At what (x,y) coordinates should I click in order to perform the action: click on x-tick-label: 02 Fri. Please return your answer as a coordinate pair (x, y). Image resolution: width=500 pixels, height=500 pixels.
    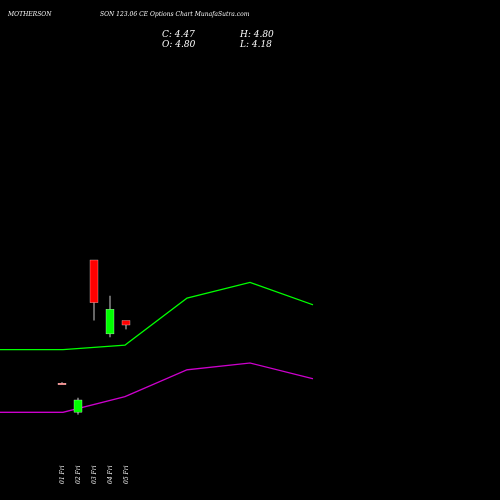
    Looking at the image, I should click on (78, 474).